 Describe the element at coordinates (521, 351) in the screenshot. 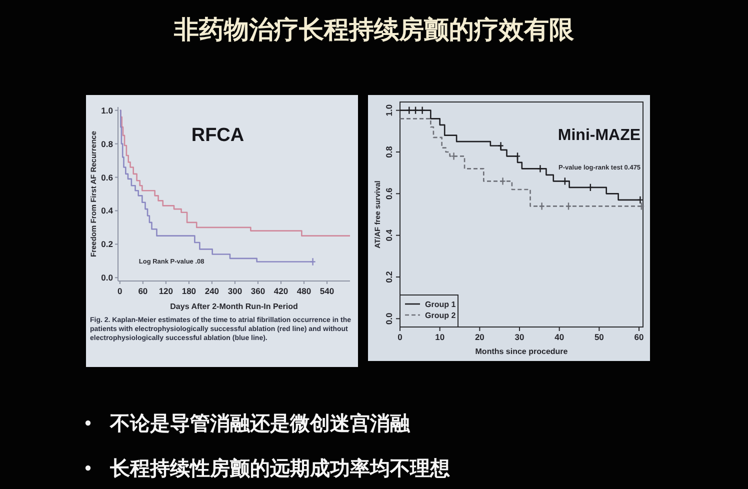

I see `x-axis-title: Months since procedure` at that location.